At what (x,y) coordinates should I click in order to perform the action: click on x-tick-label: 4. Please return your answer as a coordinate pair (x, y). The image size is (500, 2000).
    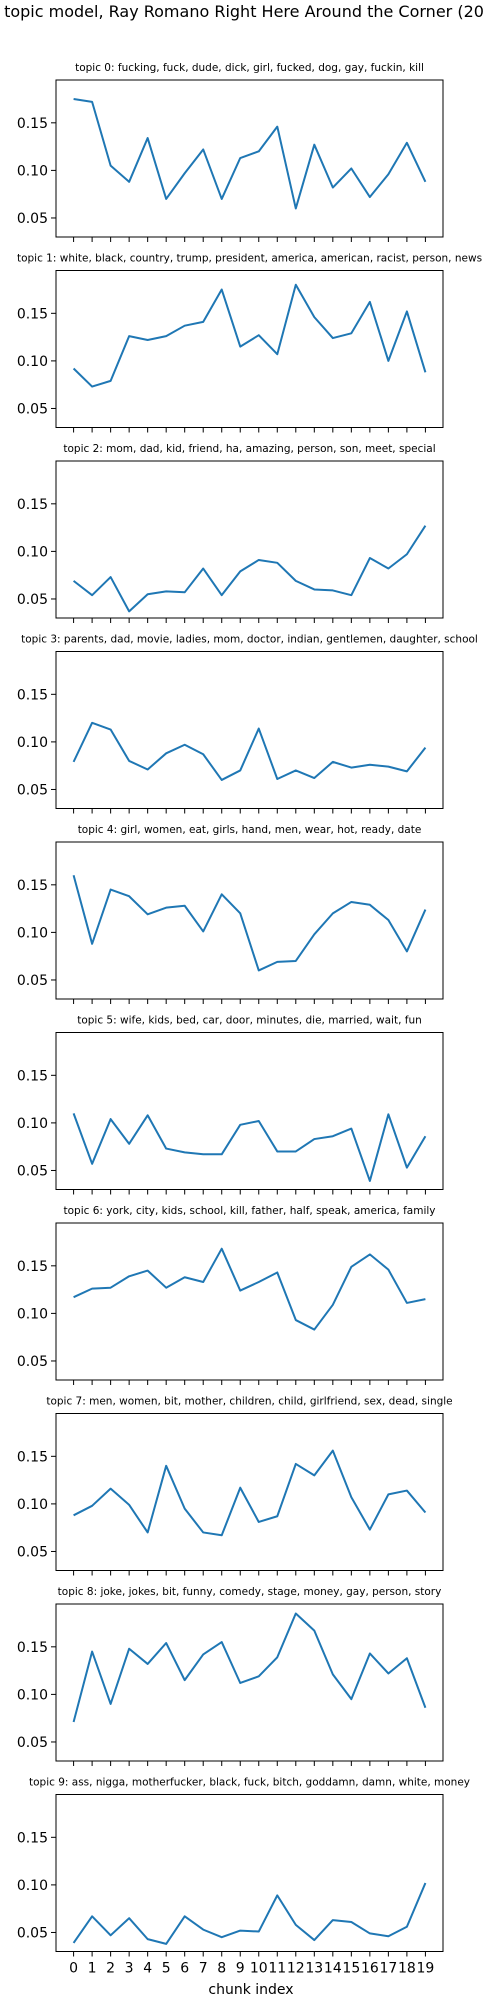
    Looking at the image, I should click on (147, 1969).